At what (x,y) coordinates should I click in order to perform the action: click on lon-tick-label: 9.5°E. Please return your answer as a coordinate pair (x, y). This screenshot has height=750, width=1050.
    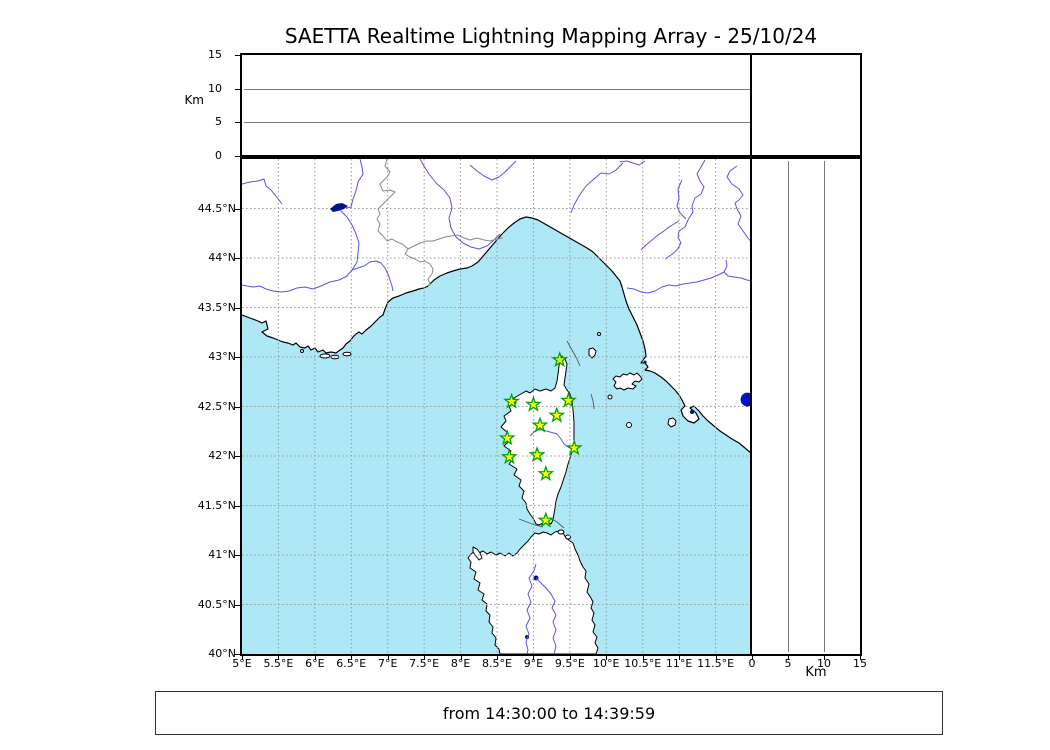
    Looking at the image, I should click on (569, 663).